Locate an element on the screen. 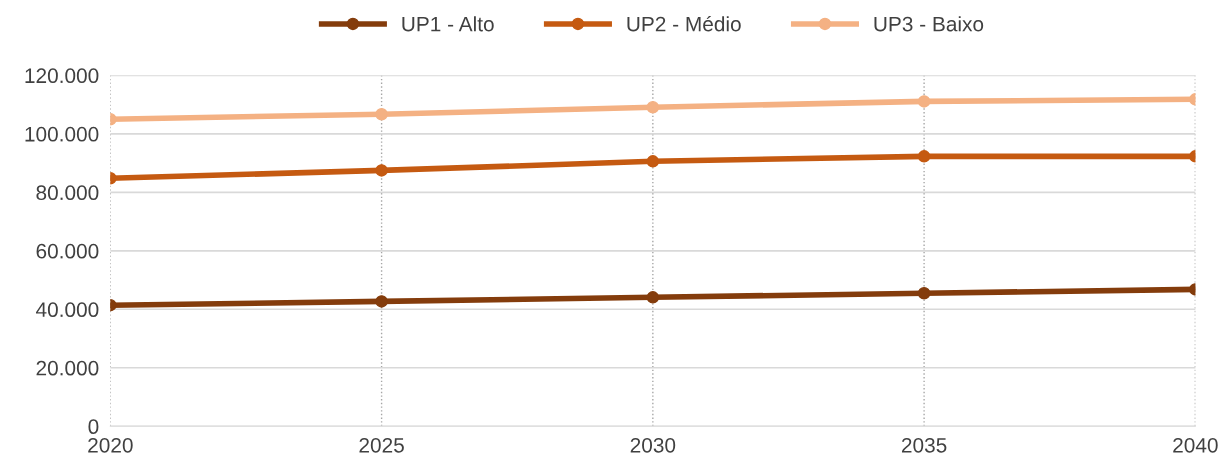  y-tick-label: 100.000 is located at coordinates (62, 134).